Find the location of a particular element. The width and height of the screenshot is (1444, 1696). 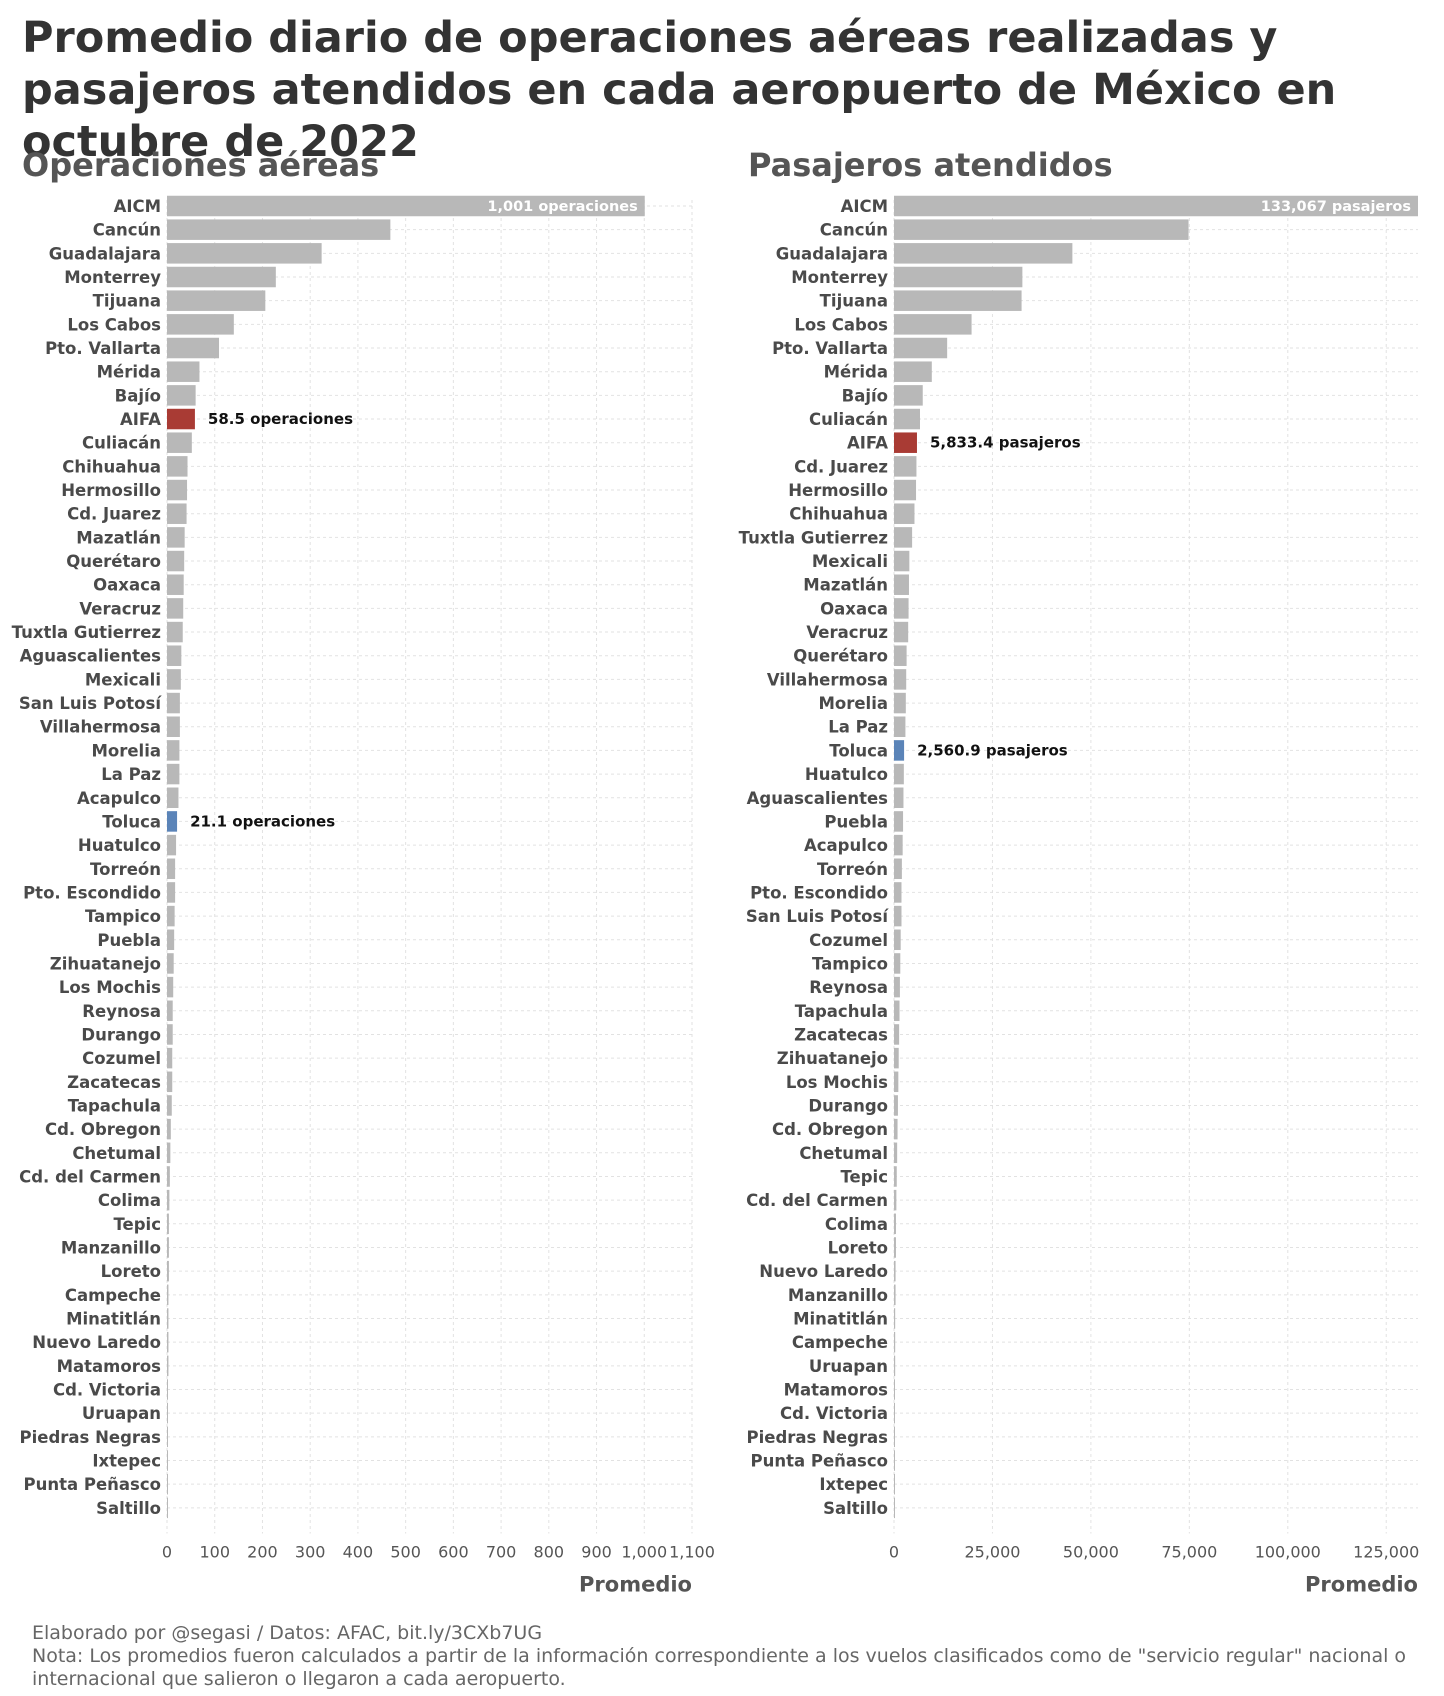

ops-category-label: Saltillo is located at coordinates (128, 1508).